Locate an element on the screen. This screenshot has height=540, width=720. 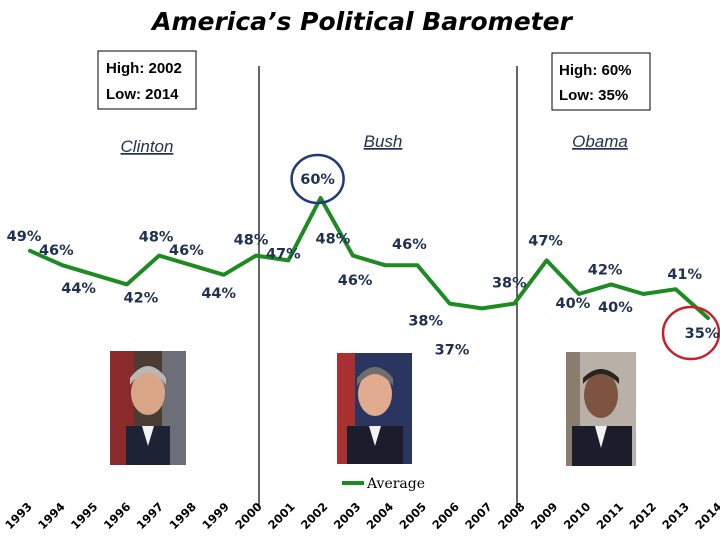
point-label-2010: 40% is located at coordinates (573, 304).